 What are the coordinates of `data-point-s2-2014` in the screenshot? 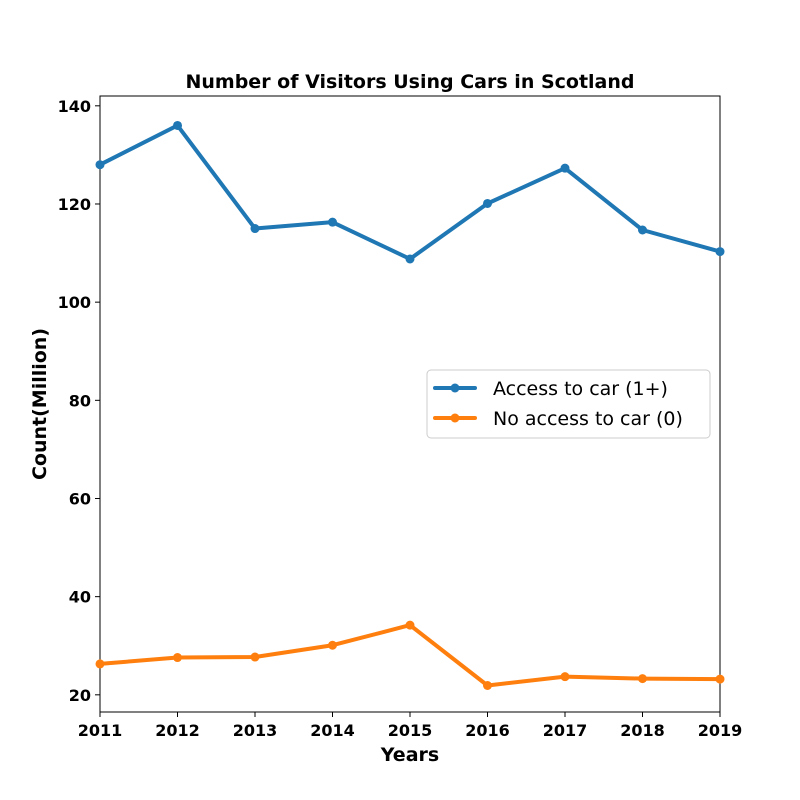 It's located at (332, 645).